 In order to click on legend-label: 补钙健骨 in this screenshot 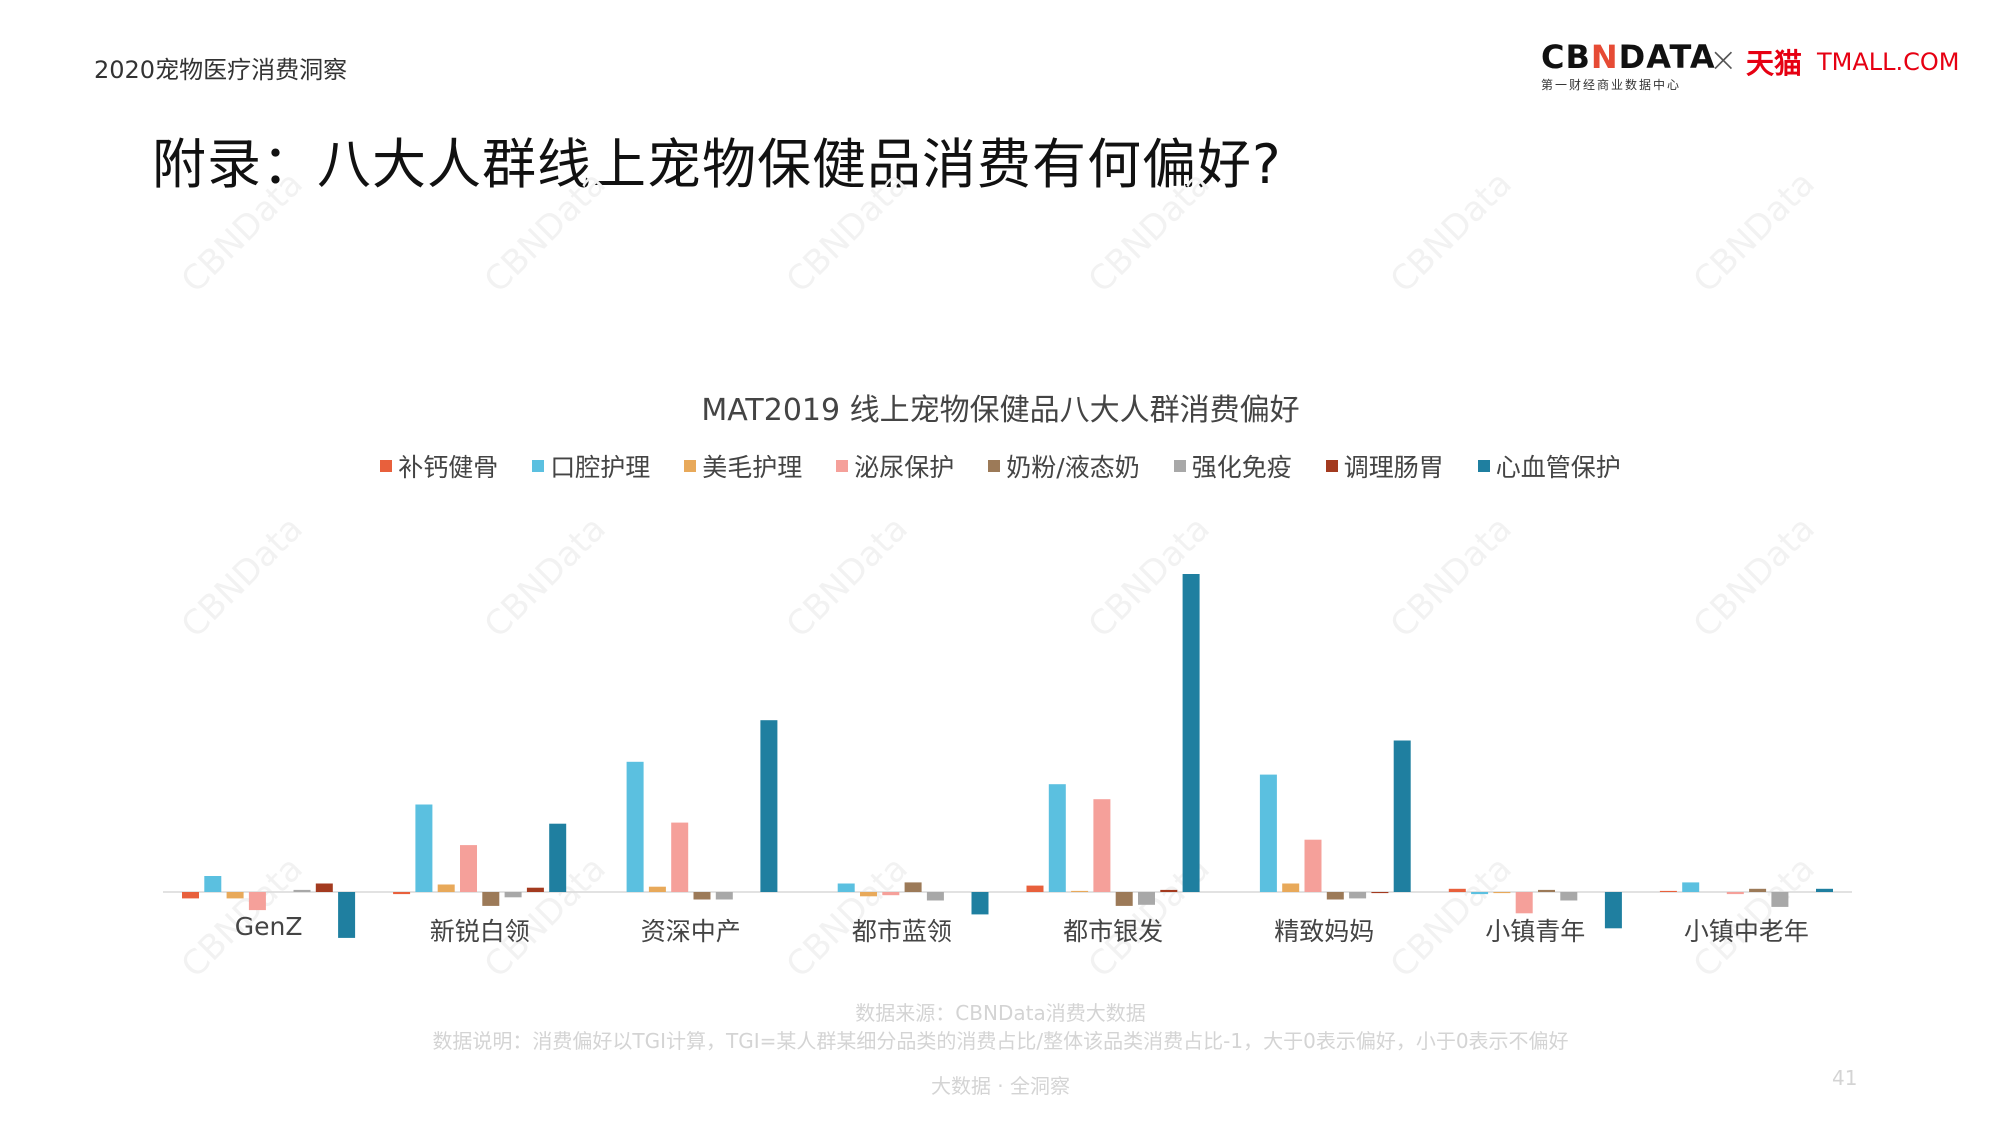, I will do `click(448, 467)`.